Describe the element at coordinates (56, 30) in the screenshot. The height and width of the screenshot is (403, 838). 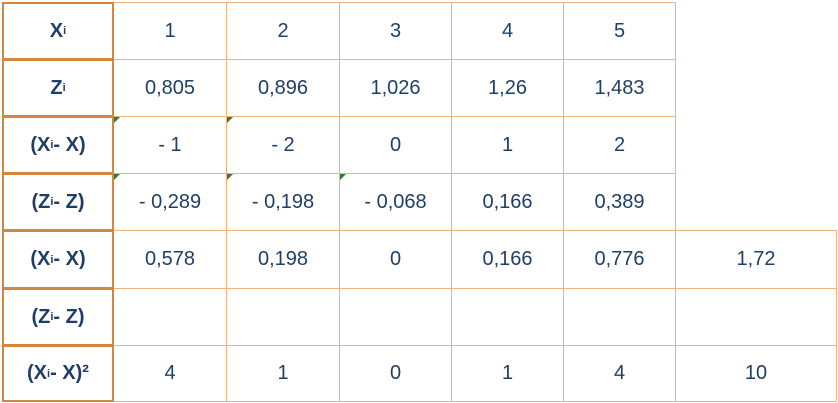
I see `label-text: X` at that location.